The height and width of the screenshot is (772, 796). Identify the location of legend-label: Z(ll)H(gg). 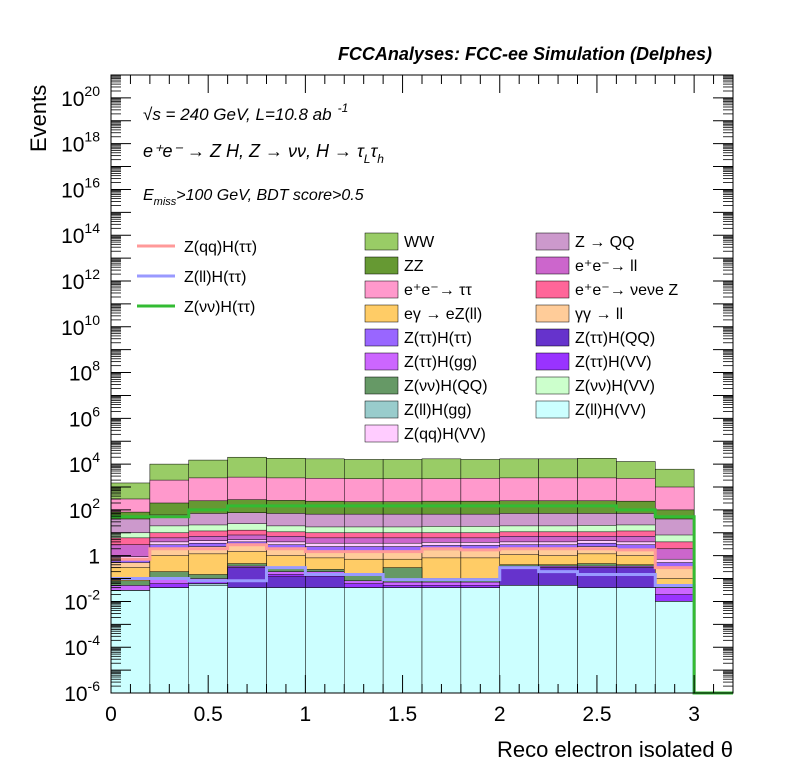
(438, 410).